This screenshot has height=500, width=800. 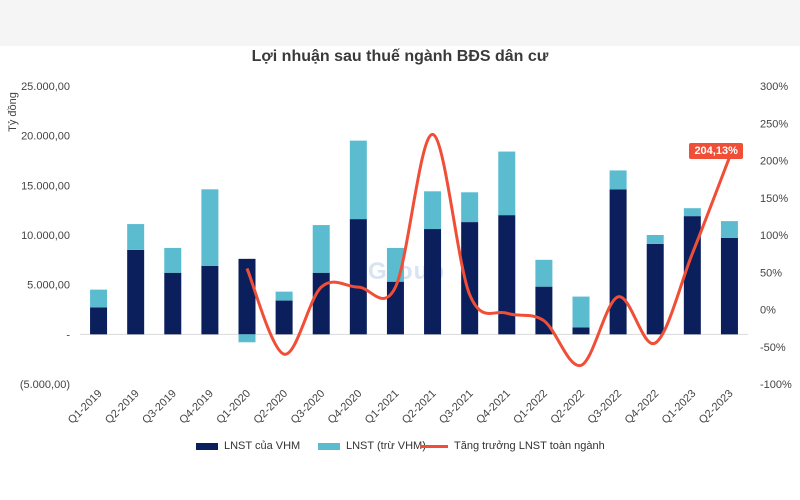 What do you see at coordinates (400, 23) in the screenshot?
I see `top-band` at bounding box center [400, 23].